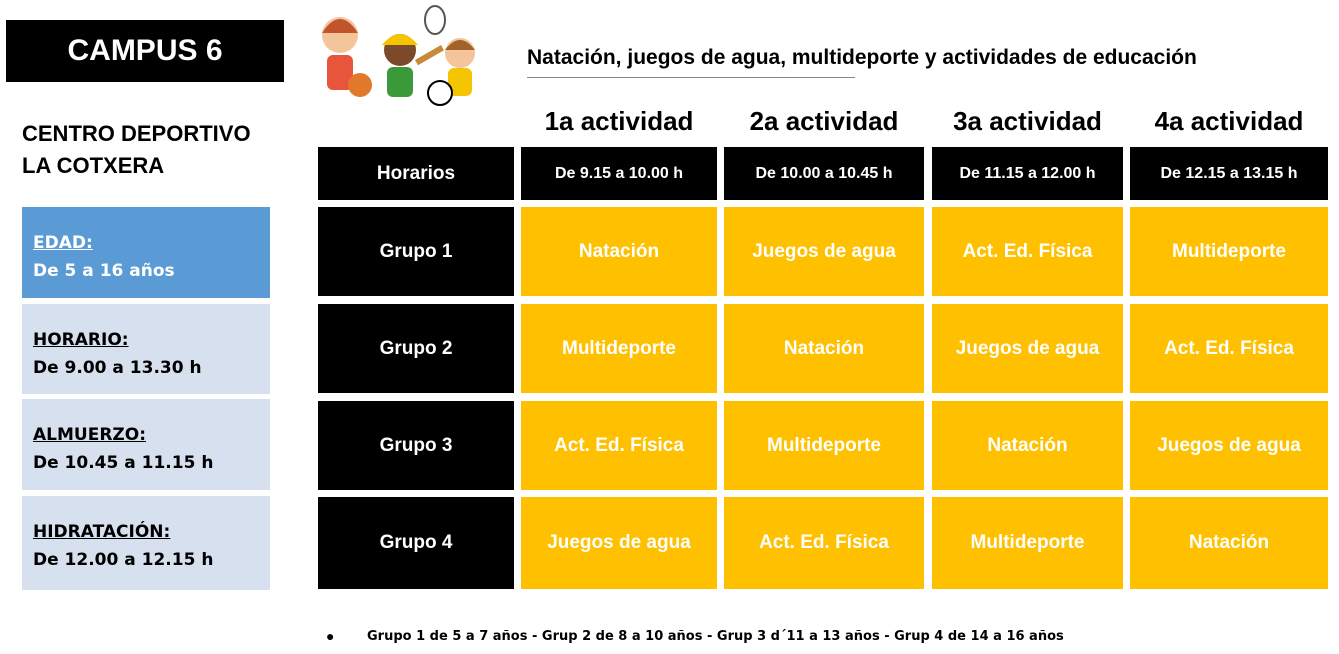 The height and width of the screenshot is (654, 1339). Describe the element at coordinates (416, 445) in the screenshot. I see `row-header: Grupo 3` at that location.